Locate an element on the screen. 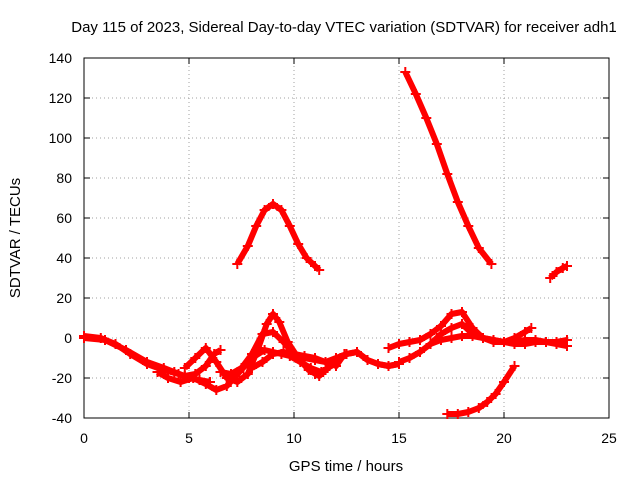 This screenshot has height=480, width=640. series-line is located at coordinates (448, 168).